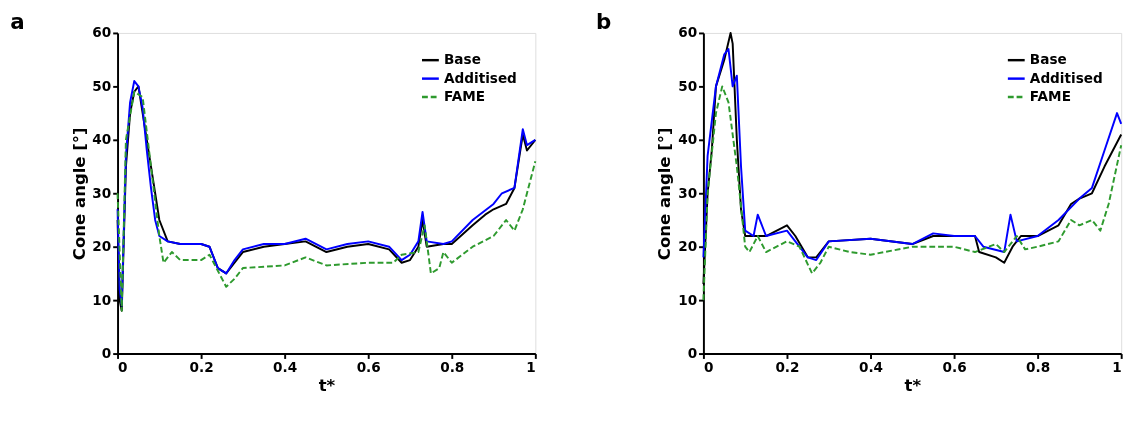 The width and height of the screenshot is (1128, 427). Describe the element at coordinates (604, 22) in the screenshot. I see `chart-title: b` at that location.